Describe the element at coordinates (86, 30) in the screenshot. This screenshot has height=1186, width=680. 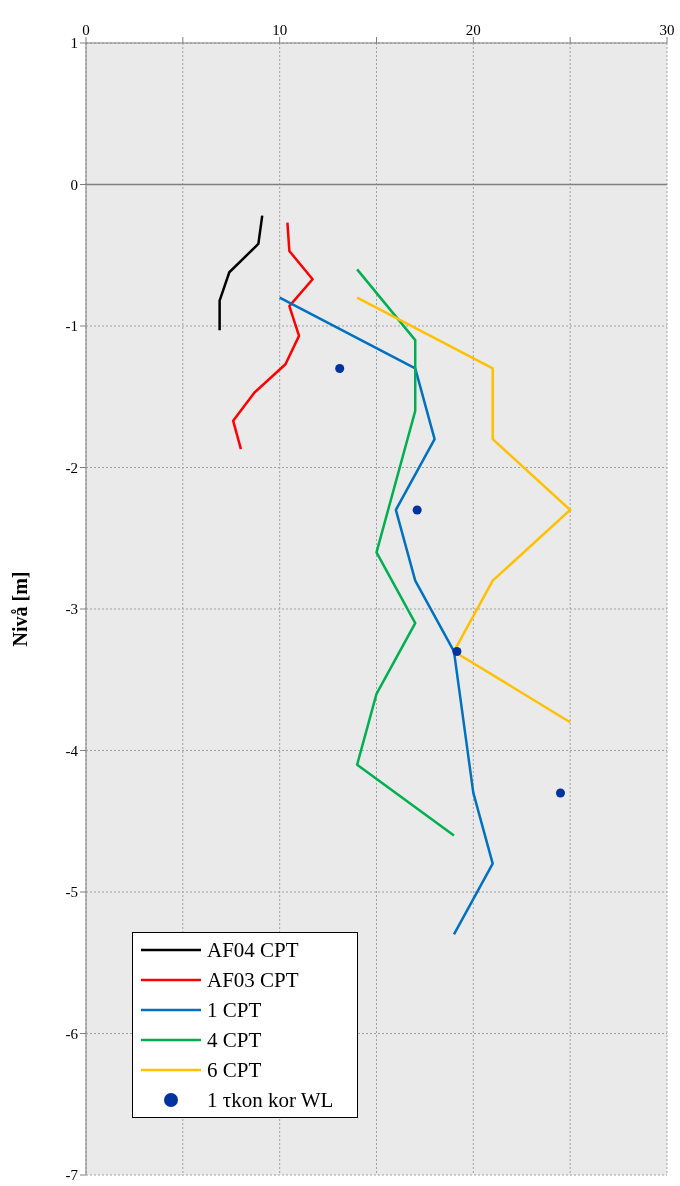
I see `x-tick-label: 0` at that location.